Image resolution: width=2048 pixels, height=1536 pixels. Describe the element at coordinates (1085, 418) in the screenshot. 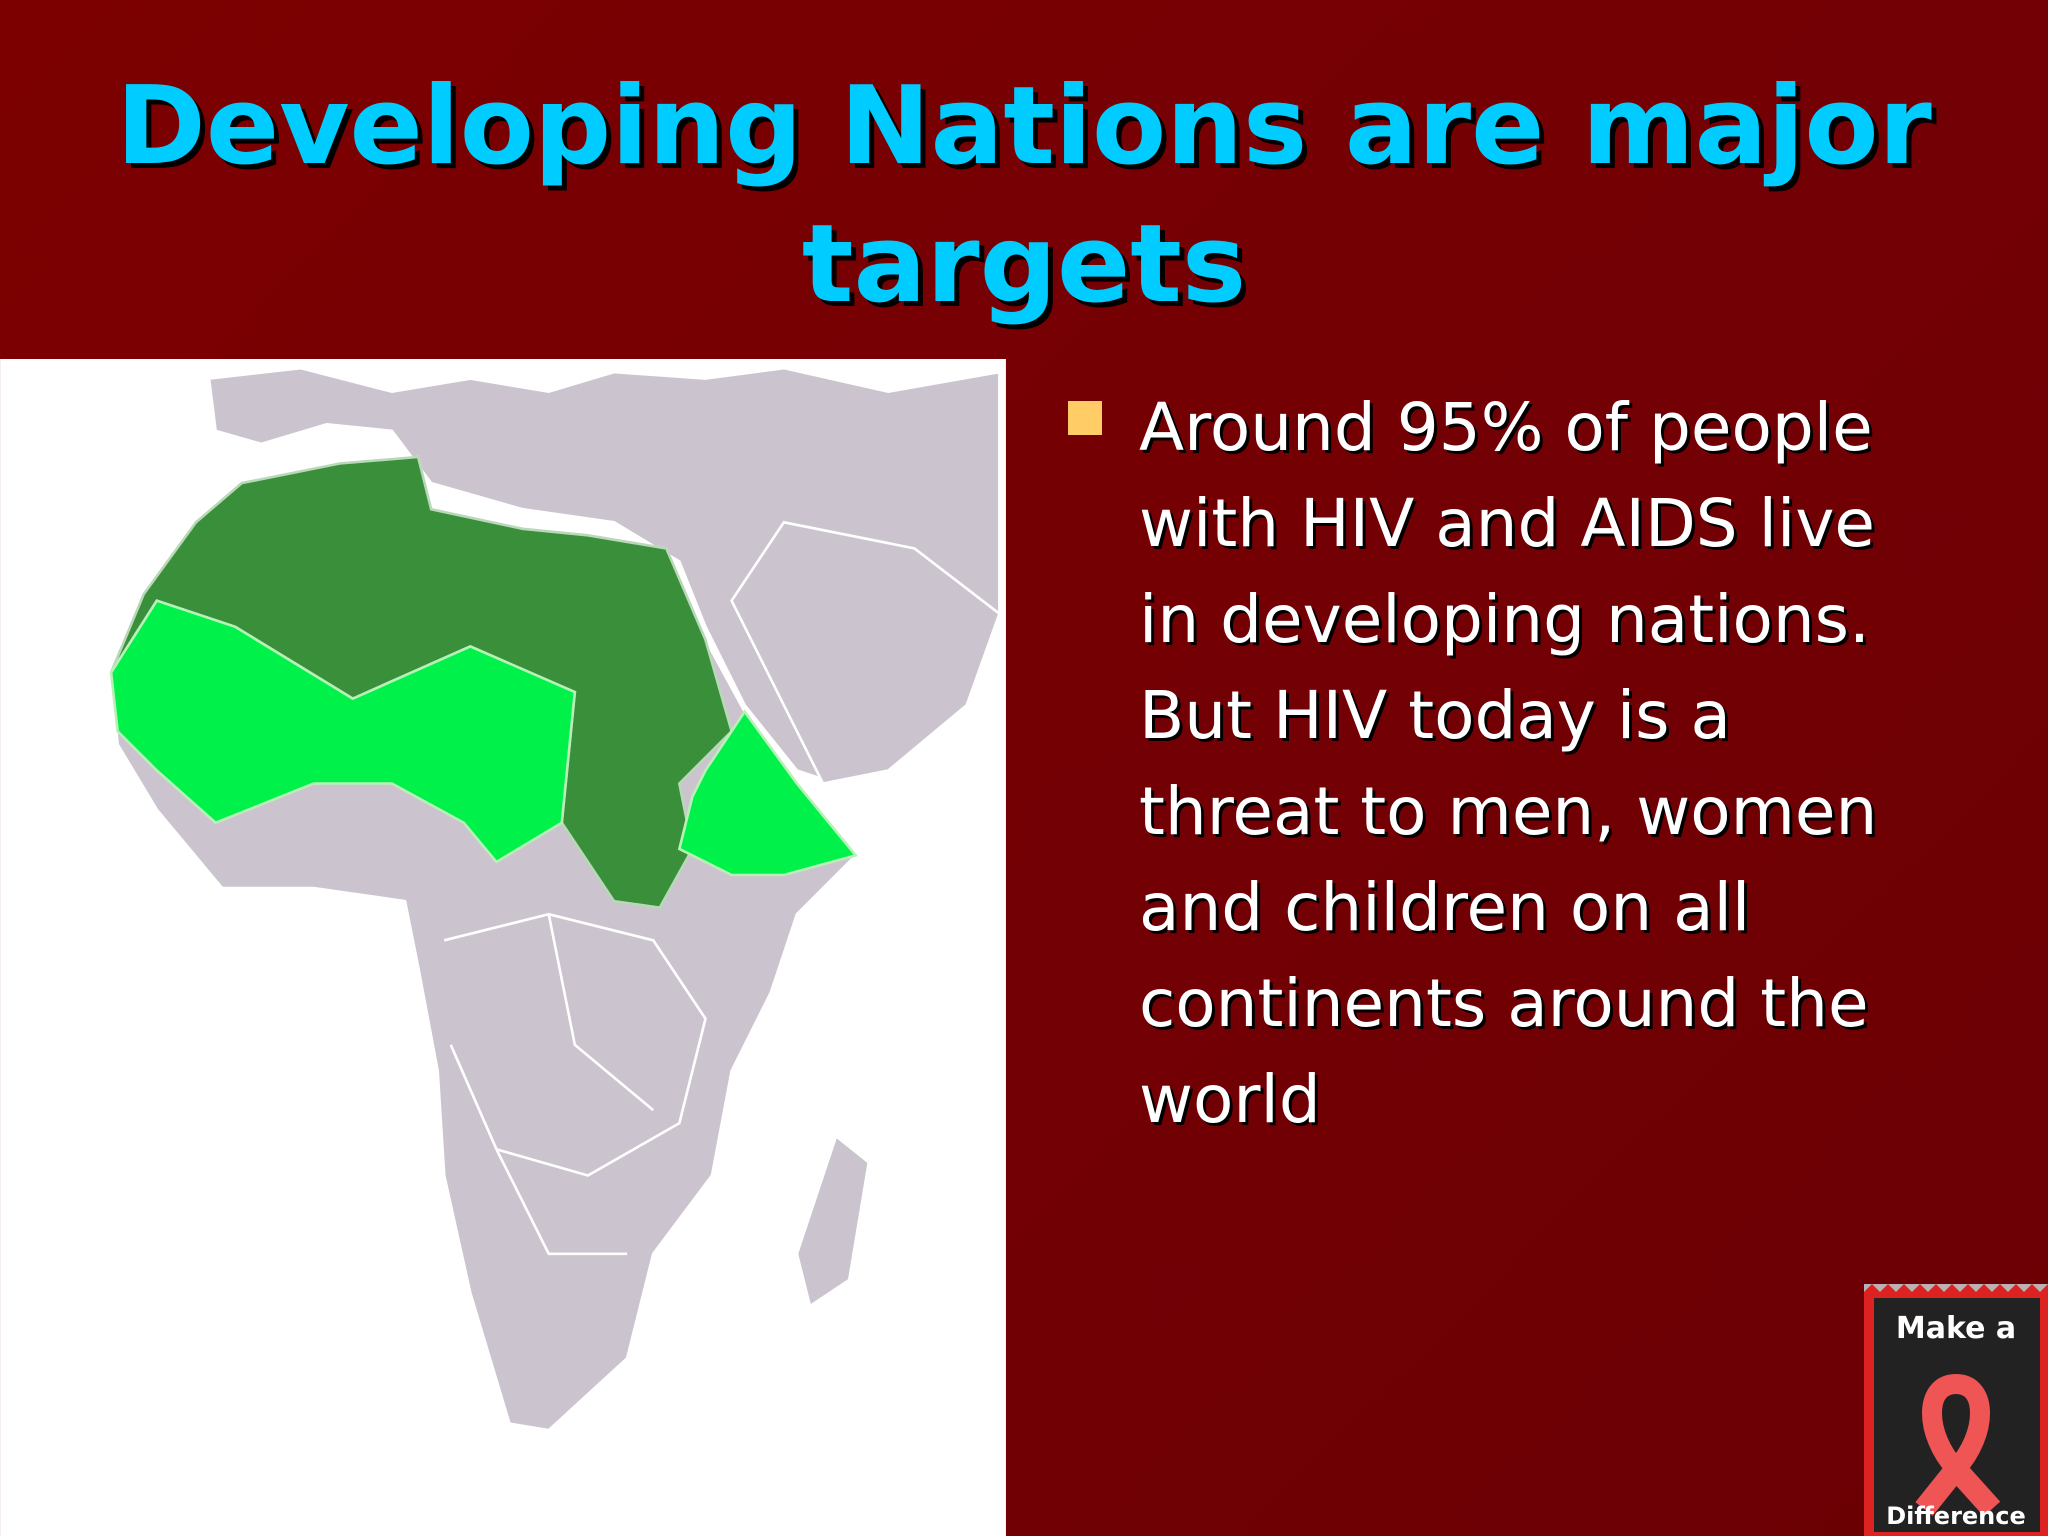

I see `bullet-marker` at that location.